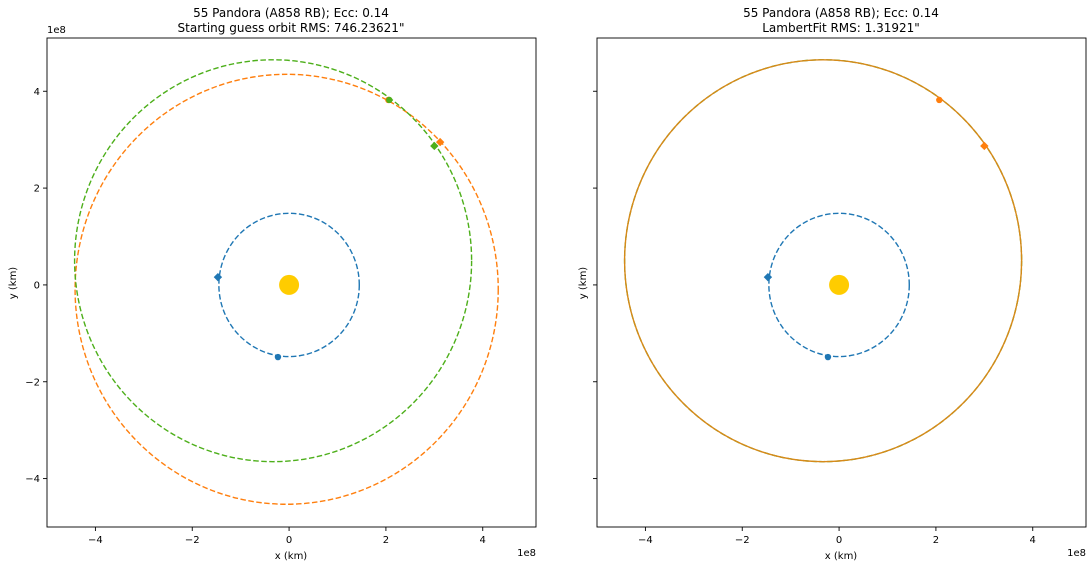 Image resolution: width=1092 pixels, height=568 pixels. Describe the element at coordinates (192, 540) in the screenshot. I see `panel-1-xtick-label-2: −2` at that location.